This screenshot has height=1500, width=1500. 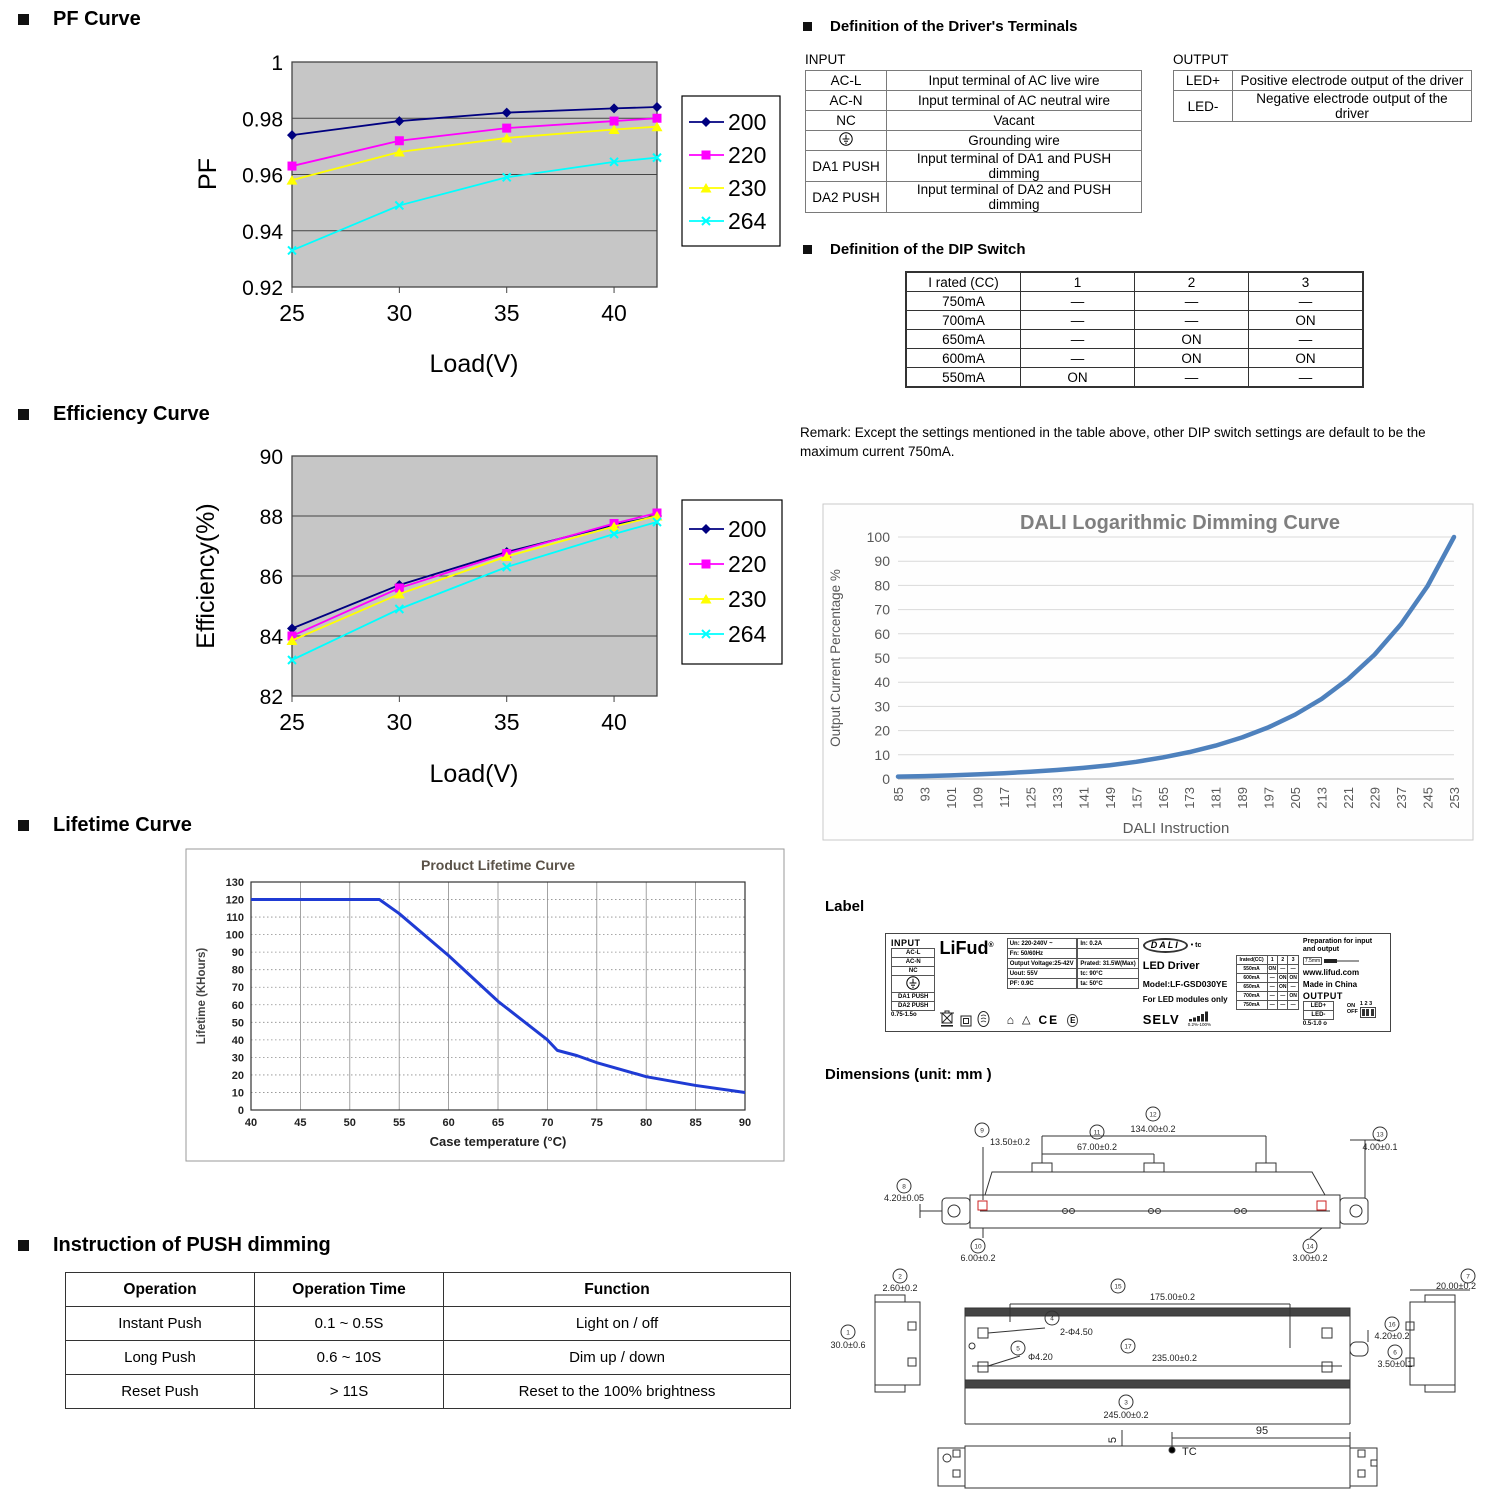 I want to click on table-cell: tc: 90°C, so click(x=1108, y=973).